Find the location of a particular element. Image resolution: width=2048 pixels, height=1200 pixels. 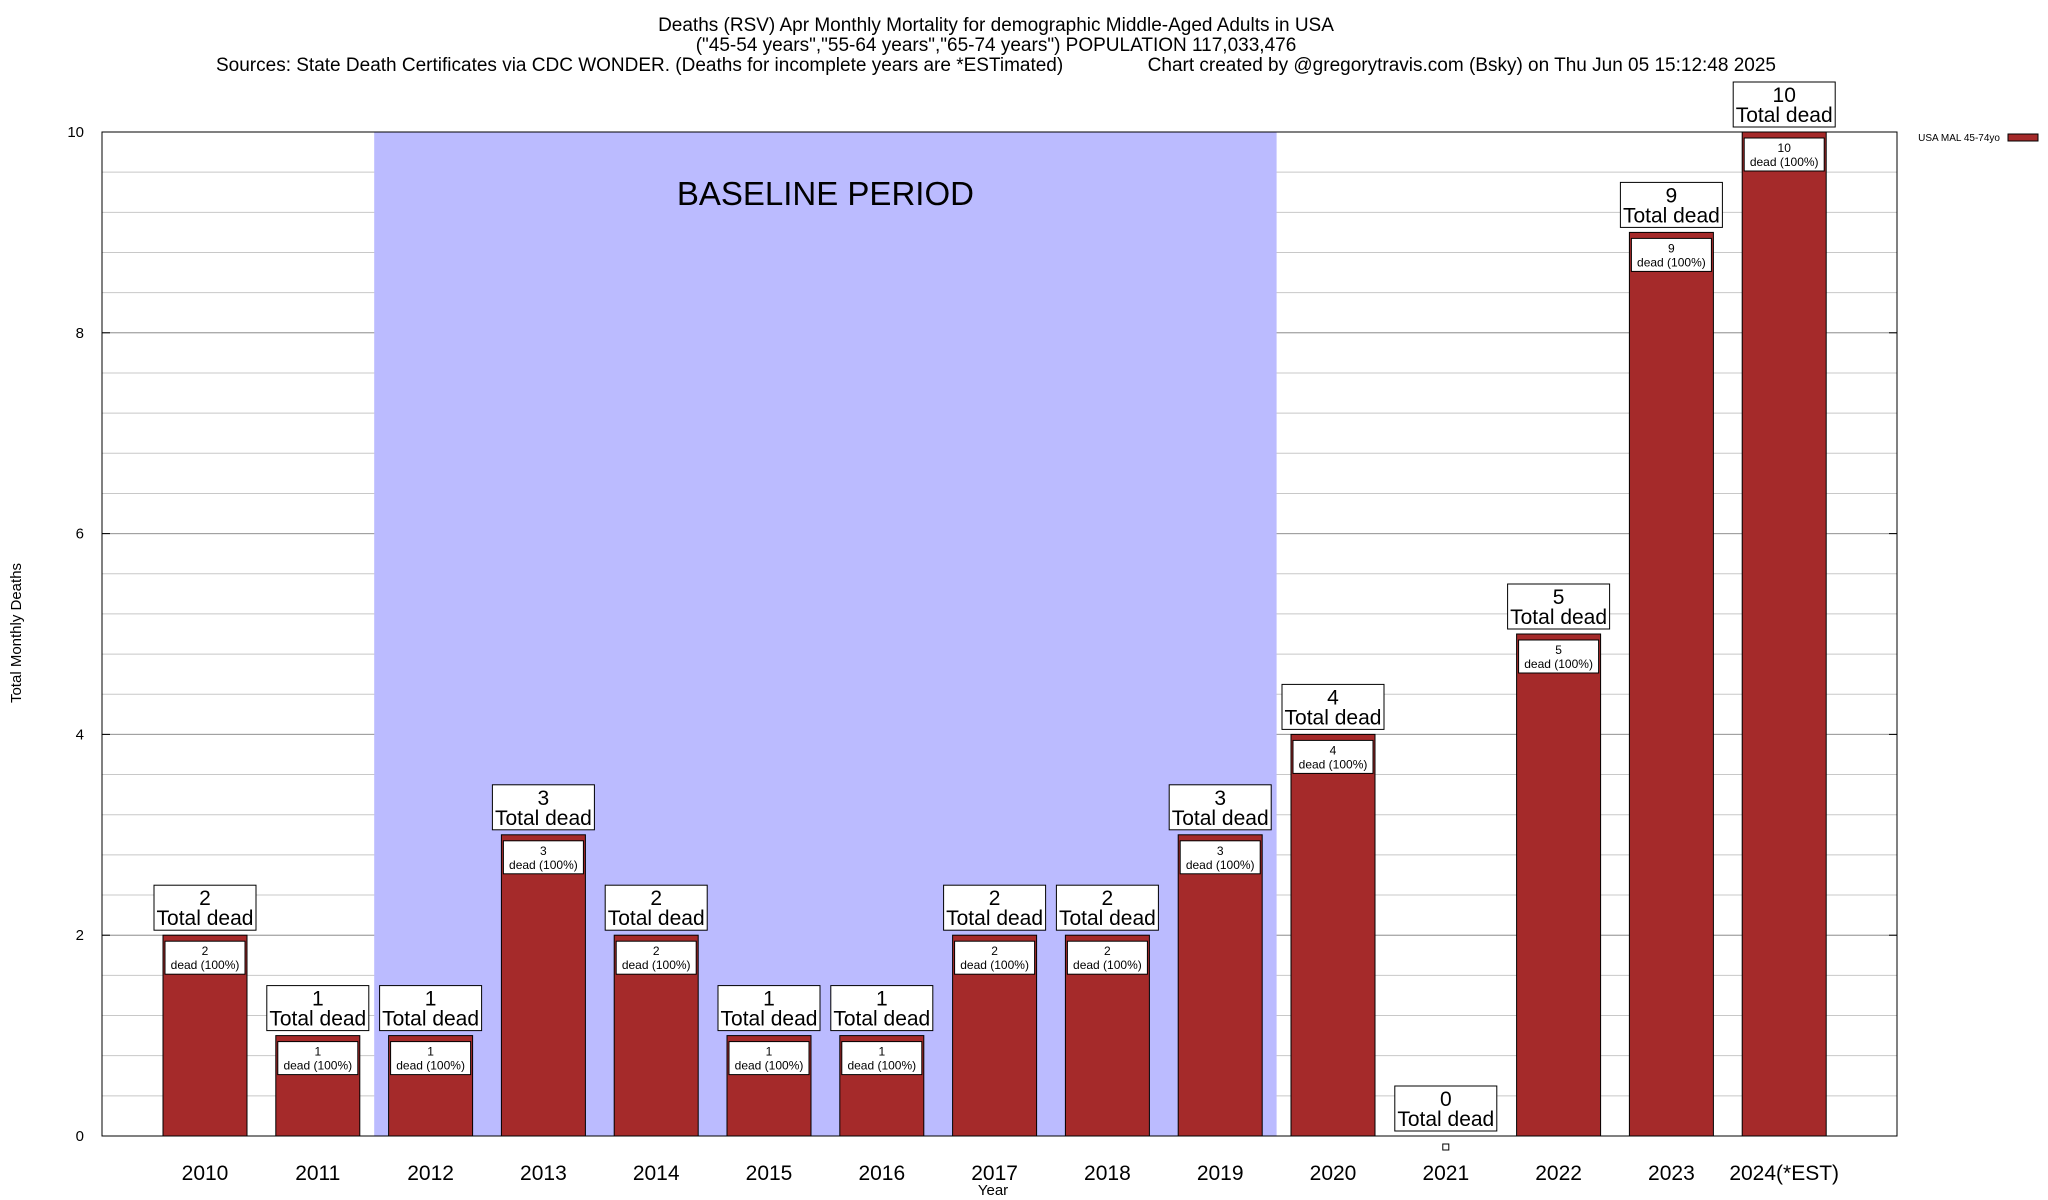

inner-label-value: 3 is located at coordinates (1220, 851).